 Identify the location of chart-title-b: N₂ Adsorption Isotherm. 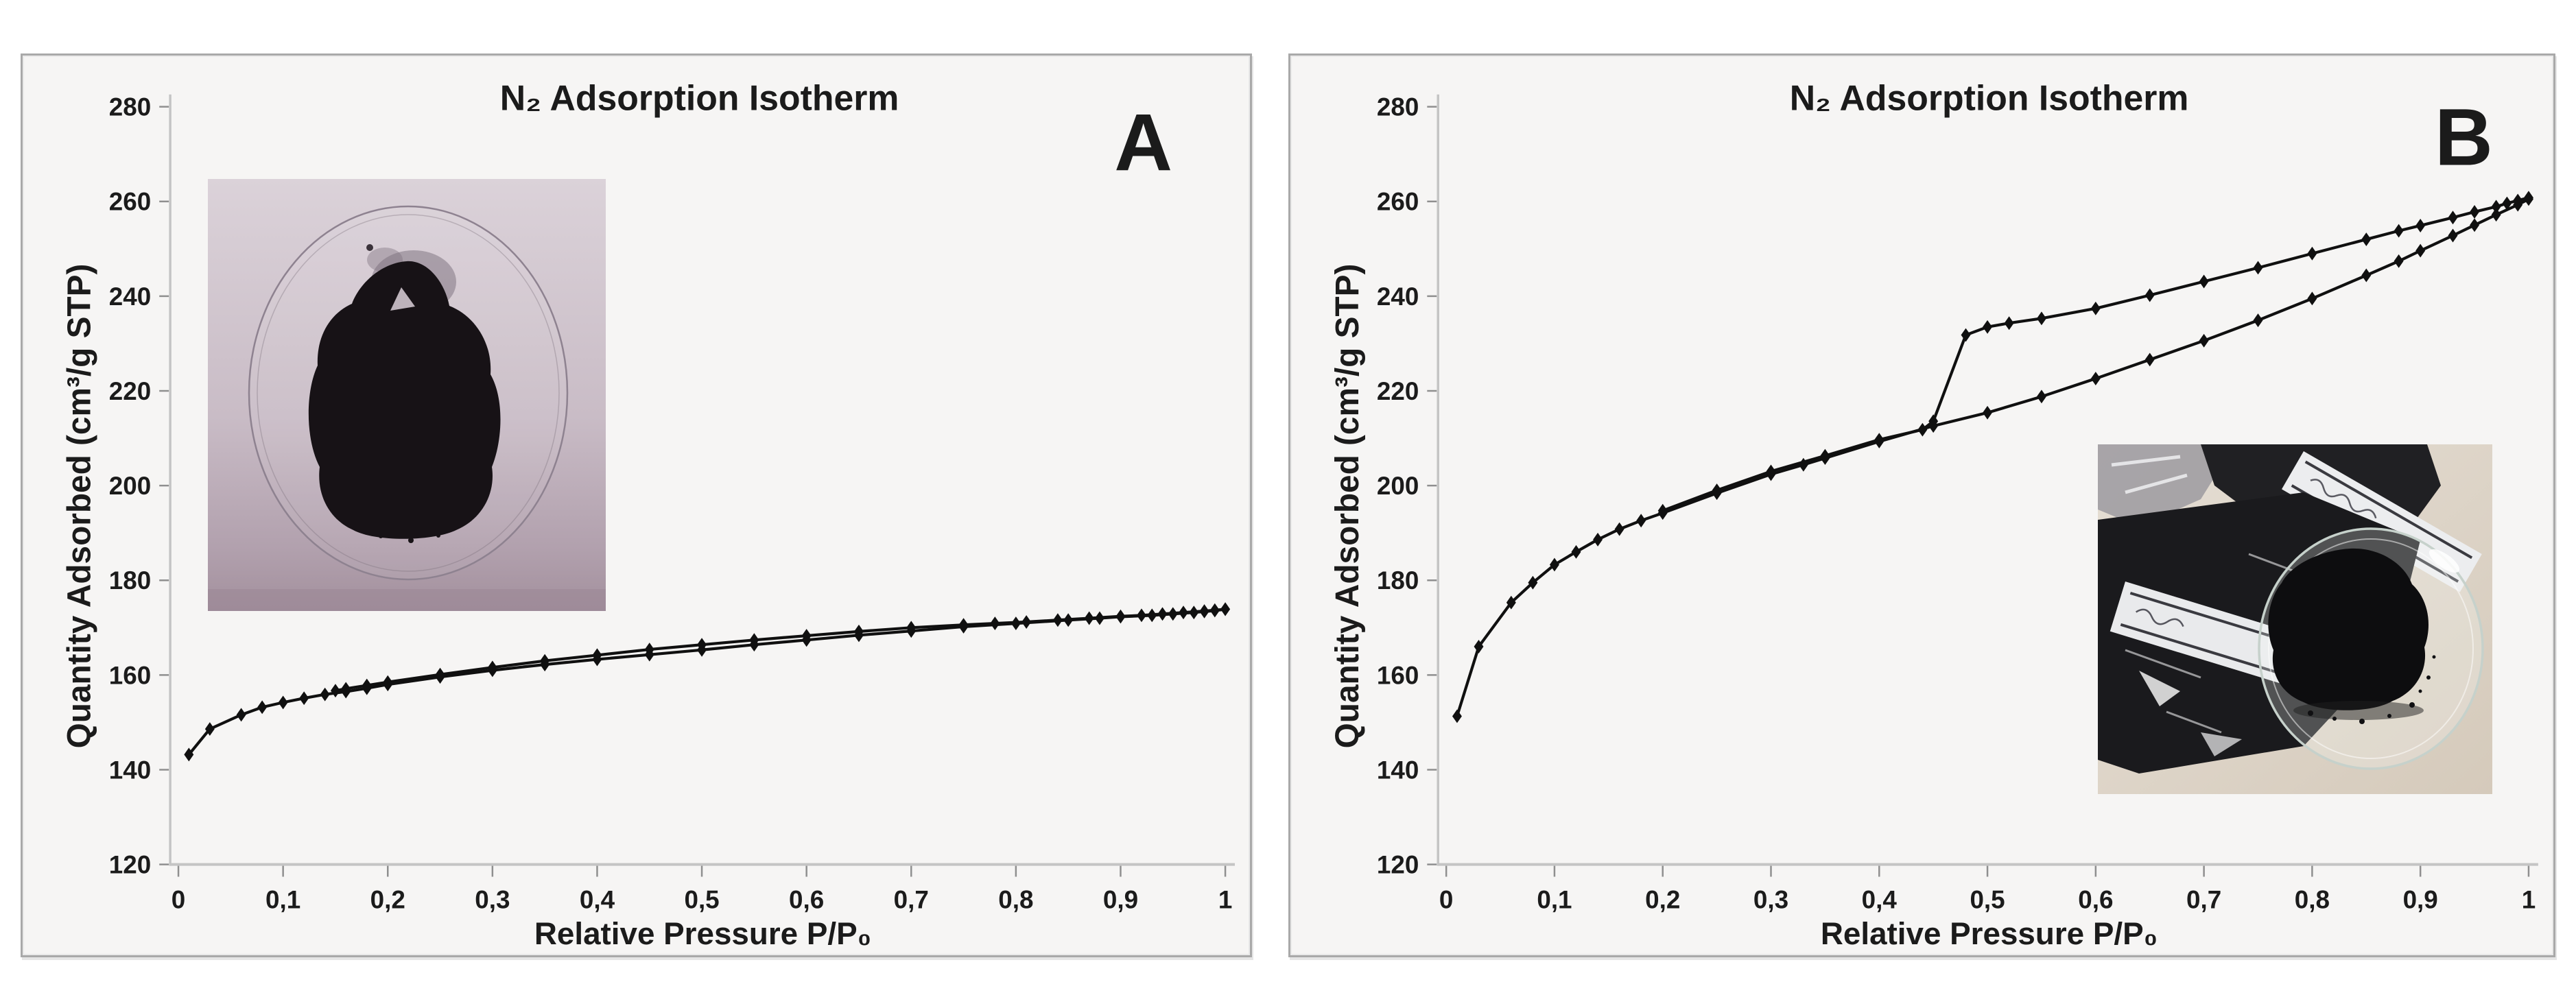
(1989, 98).